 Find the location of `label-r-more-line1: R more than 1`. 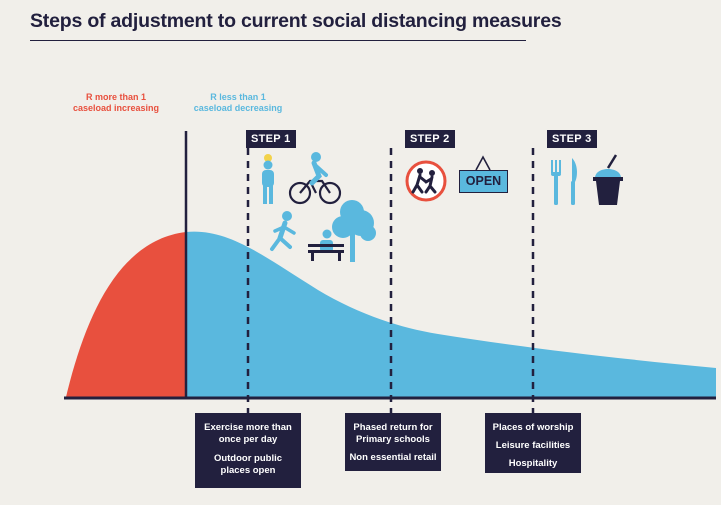

label-r-more-line1: R more than 1 is located at coordinates (115, 97).